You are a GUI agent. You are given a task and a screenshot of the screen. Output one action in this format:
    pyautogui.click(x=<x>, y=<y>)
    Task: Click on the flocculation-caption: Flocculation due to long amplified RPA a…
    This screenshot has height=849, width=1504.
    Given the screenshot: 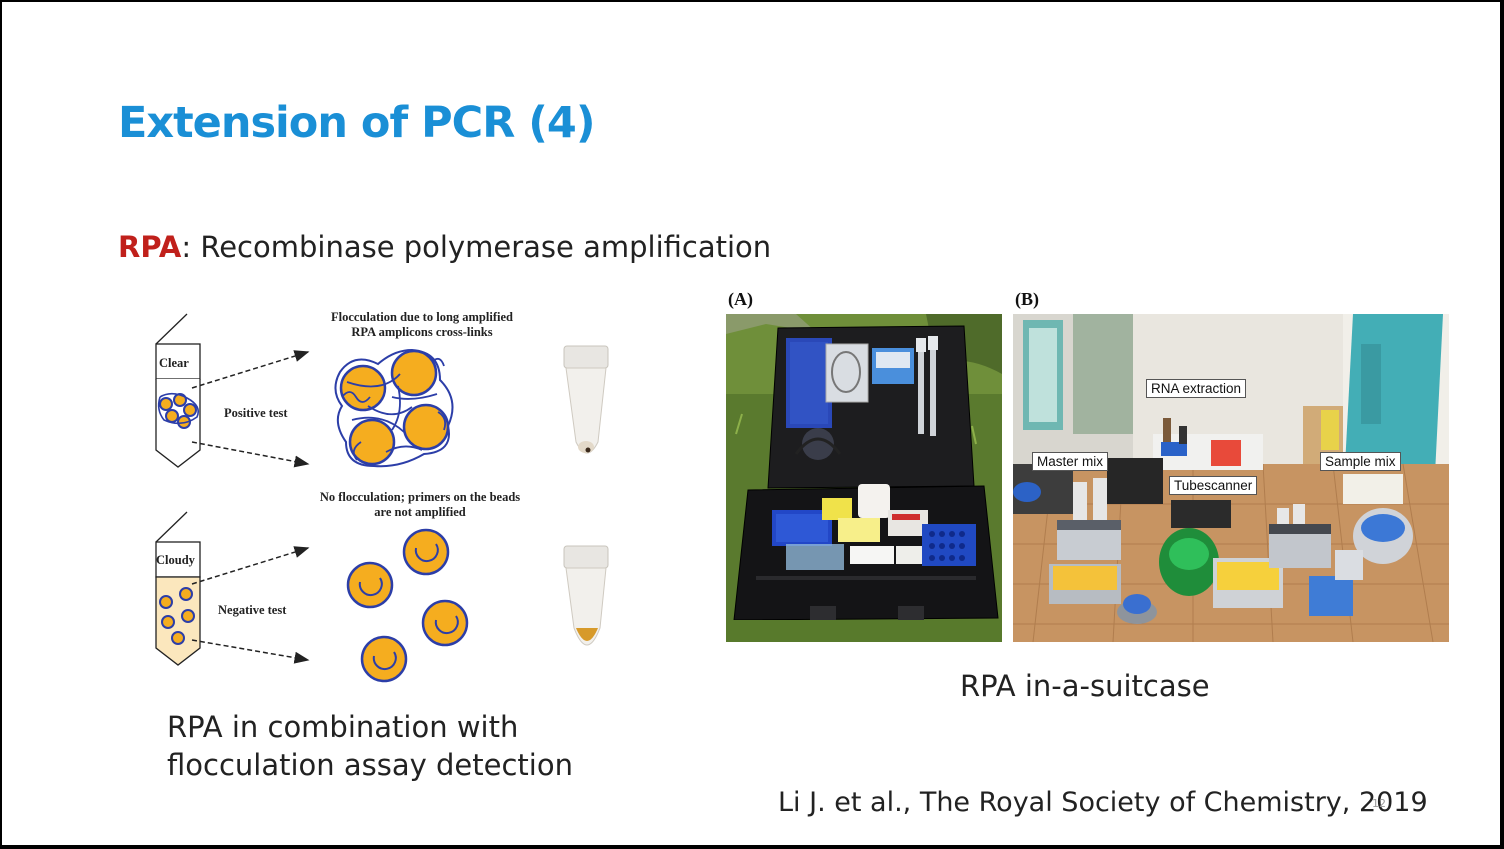 What is the action you would take?
    pyautogui.click(x=422, y=325)
    